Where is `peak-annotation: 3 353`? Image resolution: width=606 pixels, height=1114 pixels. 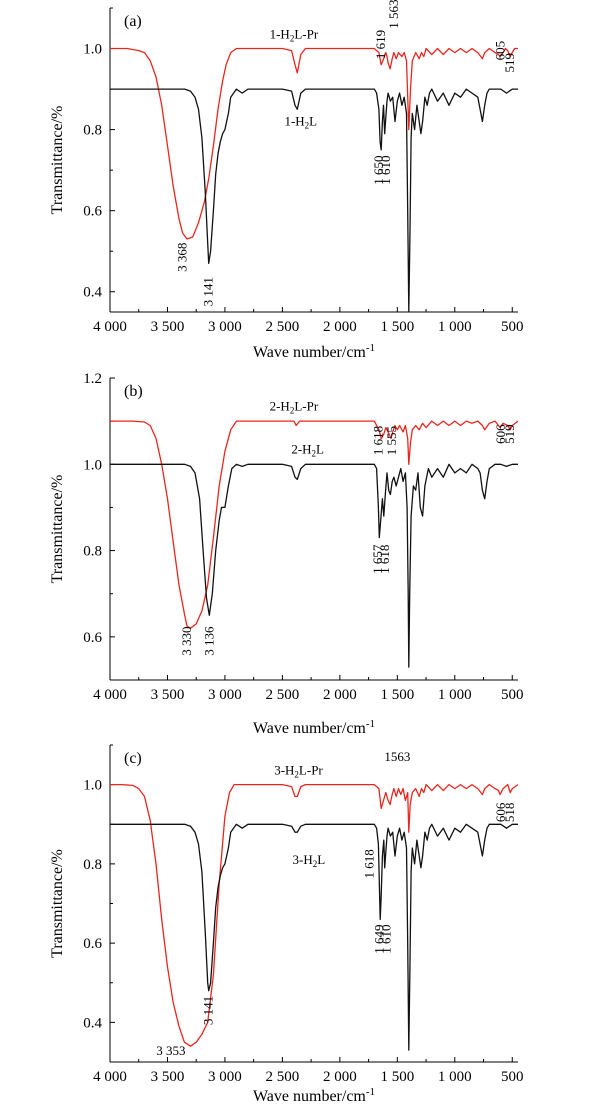 peak-annotation: 3 353 is located at coordinates (170, 1050).